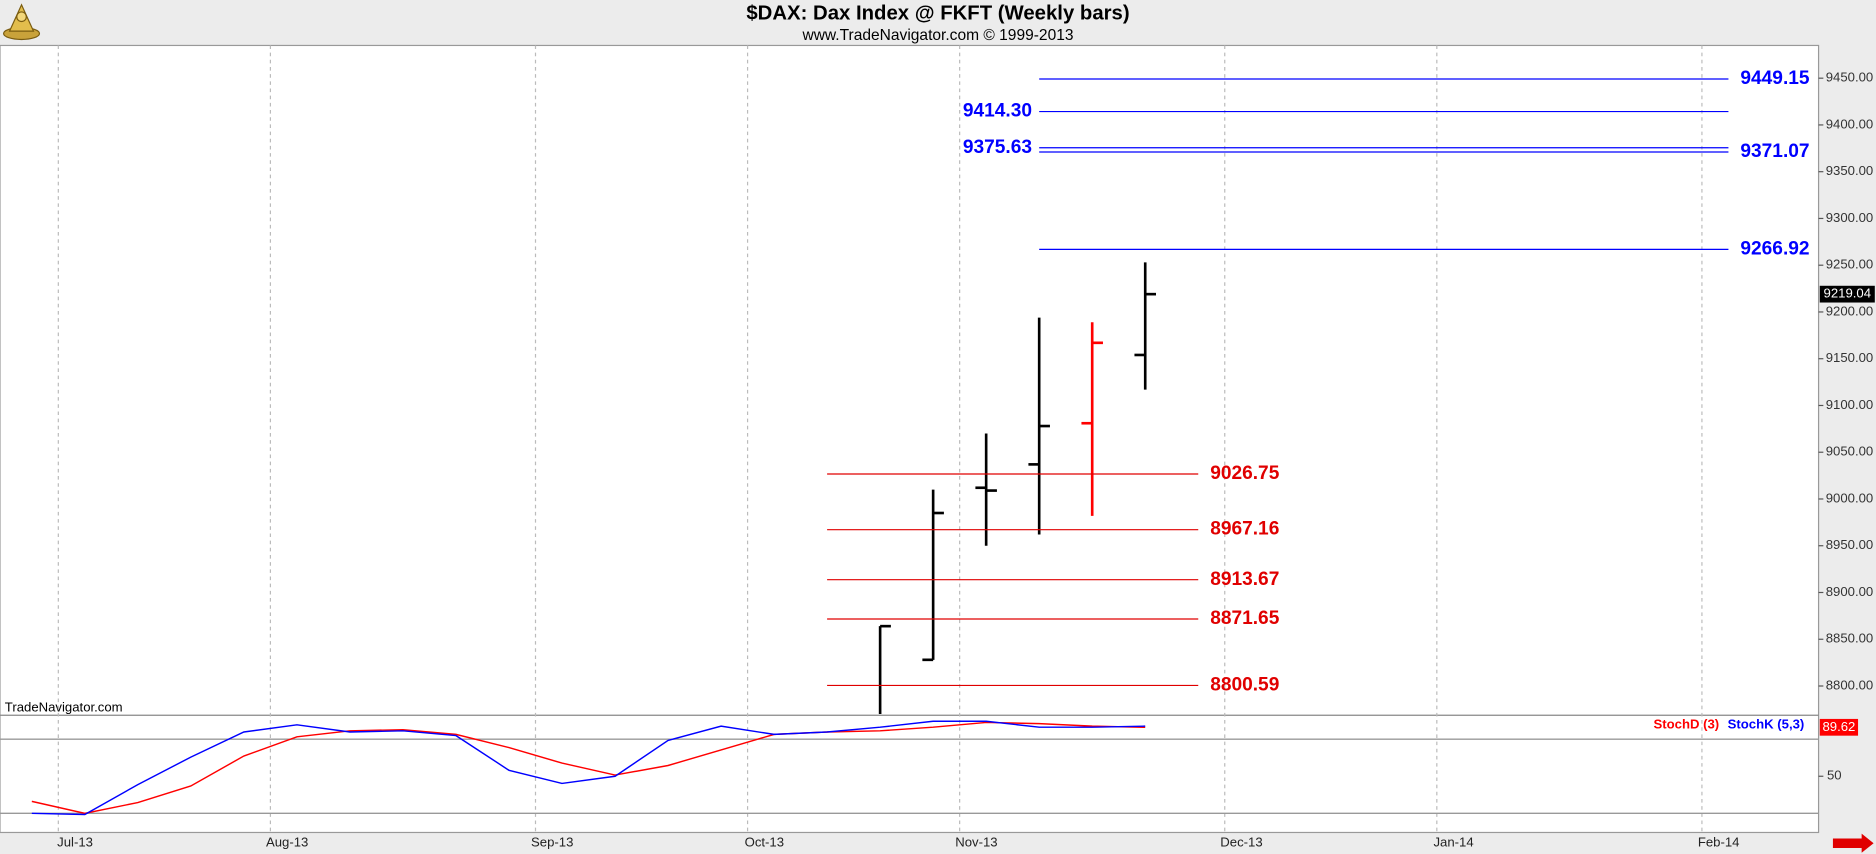 Image resolution: width=1876 pixels, height=854 pixels. What do you see at coordinates (1453, 842) in the screenshot?
I see `x-tick-label: Jan-14` at bounding box center [1453, 842].